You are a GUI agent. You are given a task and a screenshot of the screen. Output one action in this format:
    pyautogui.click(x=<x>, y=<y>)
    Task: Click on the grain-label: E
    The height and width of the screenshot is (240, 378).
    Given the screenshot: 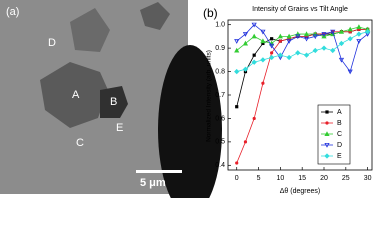 What is the action you would take?
    pyautogui.click(x=119, y=128)
    